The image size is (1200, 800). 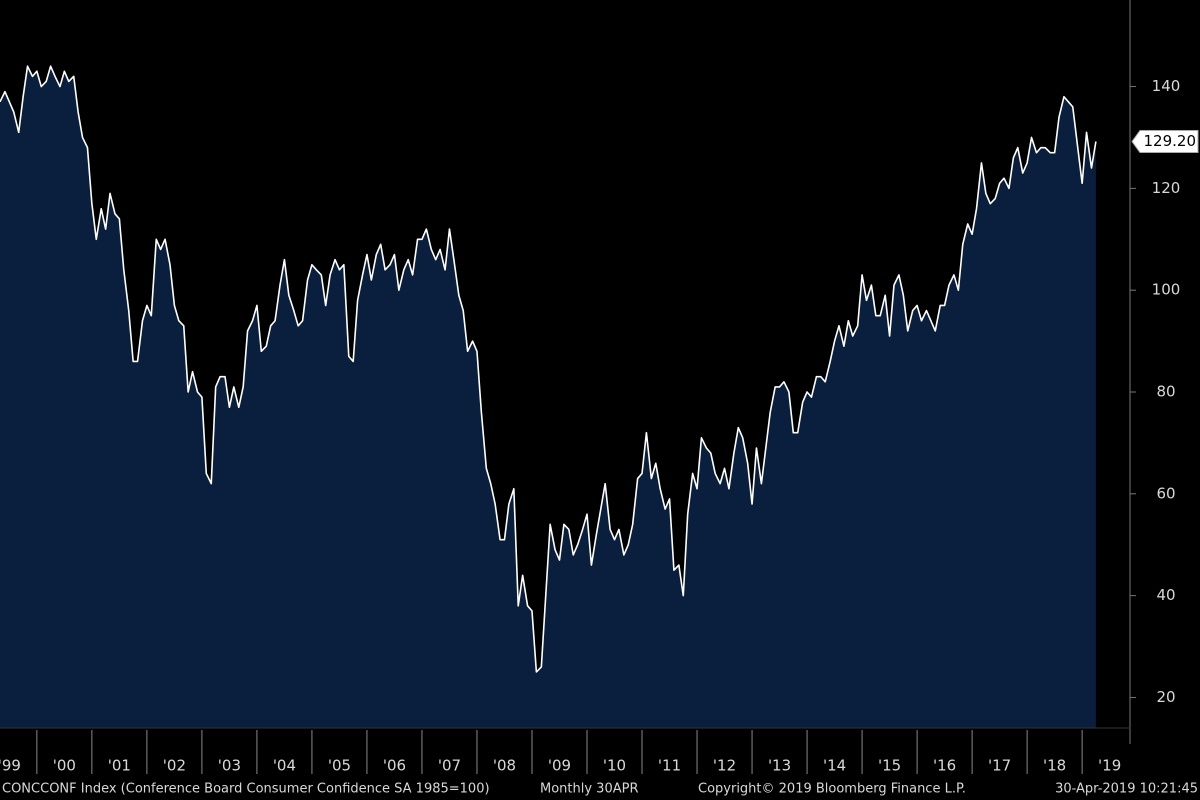 I want to click on x-tick-label: '11, so click(x=669, y=766).